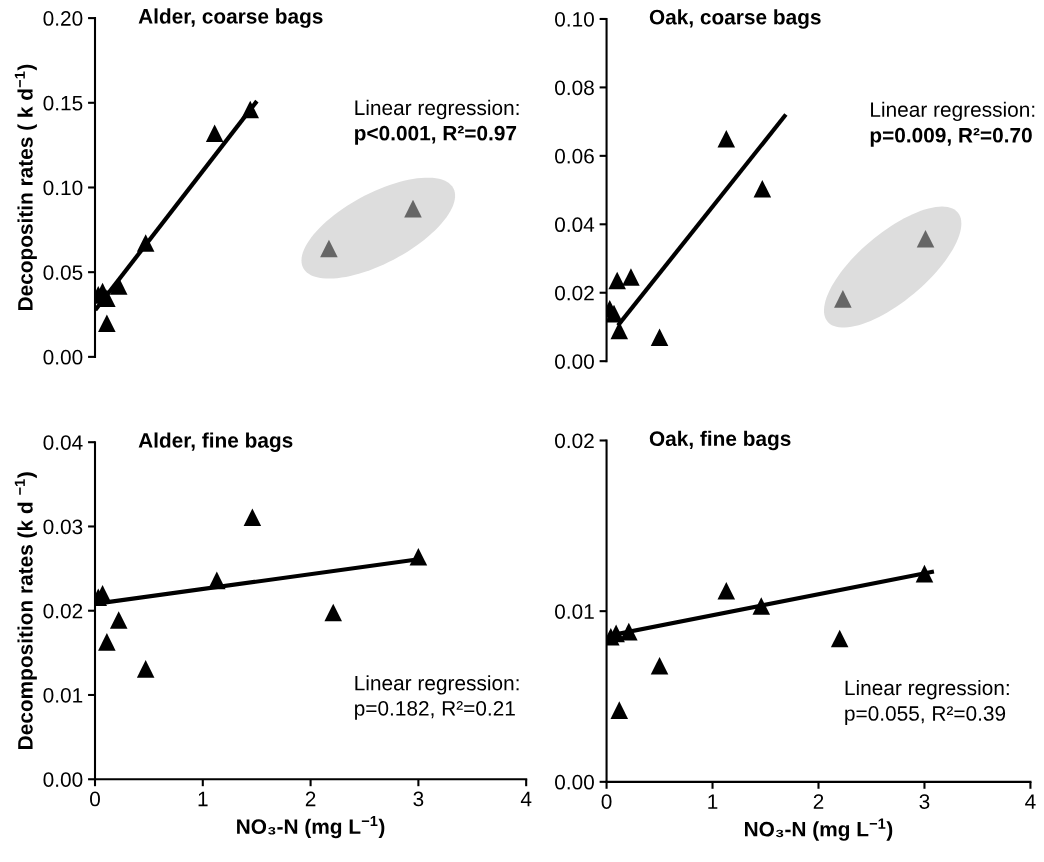 This screenshot has height=862, width=1044. What do you see at coordinates (735, 19) in the screenshot?
I see `chart-title: Oak, coarse bags` at bounding box center [735, 19].